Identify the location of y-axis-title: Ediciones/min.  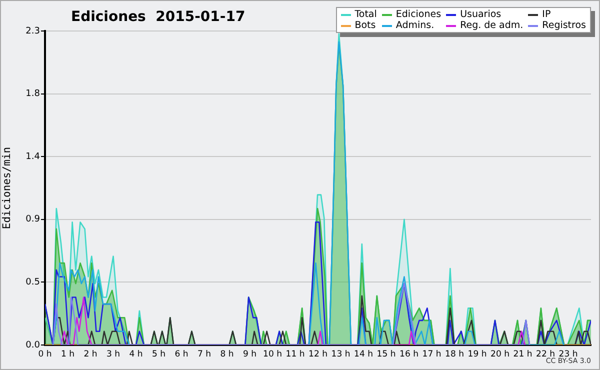
(7, 188).